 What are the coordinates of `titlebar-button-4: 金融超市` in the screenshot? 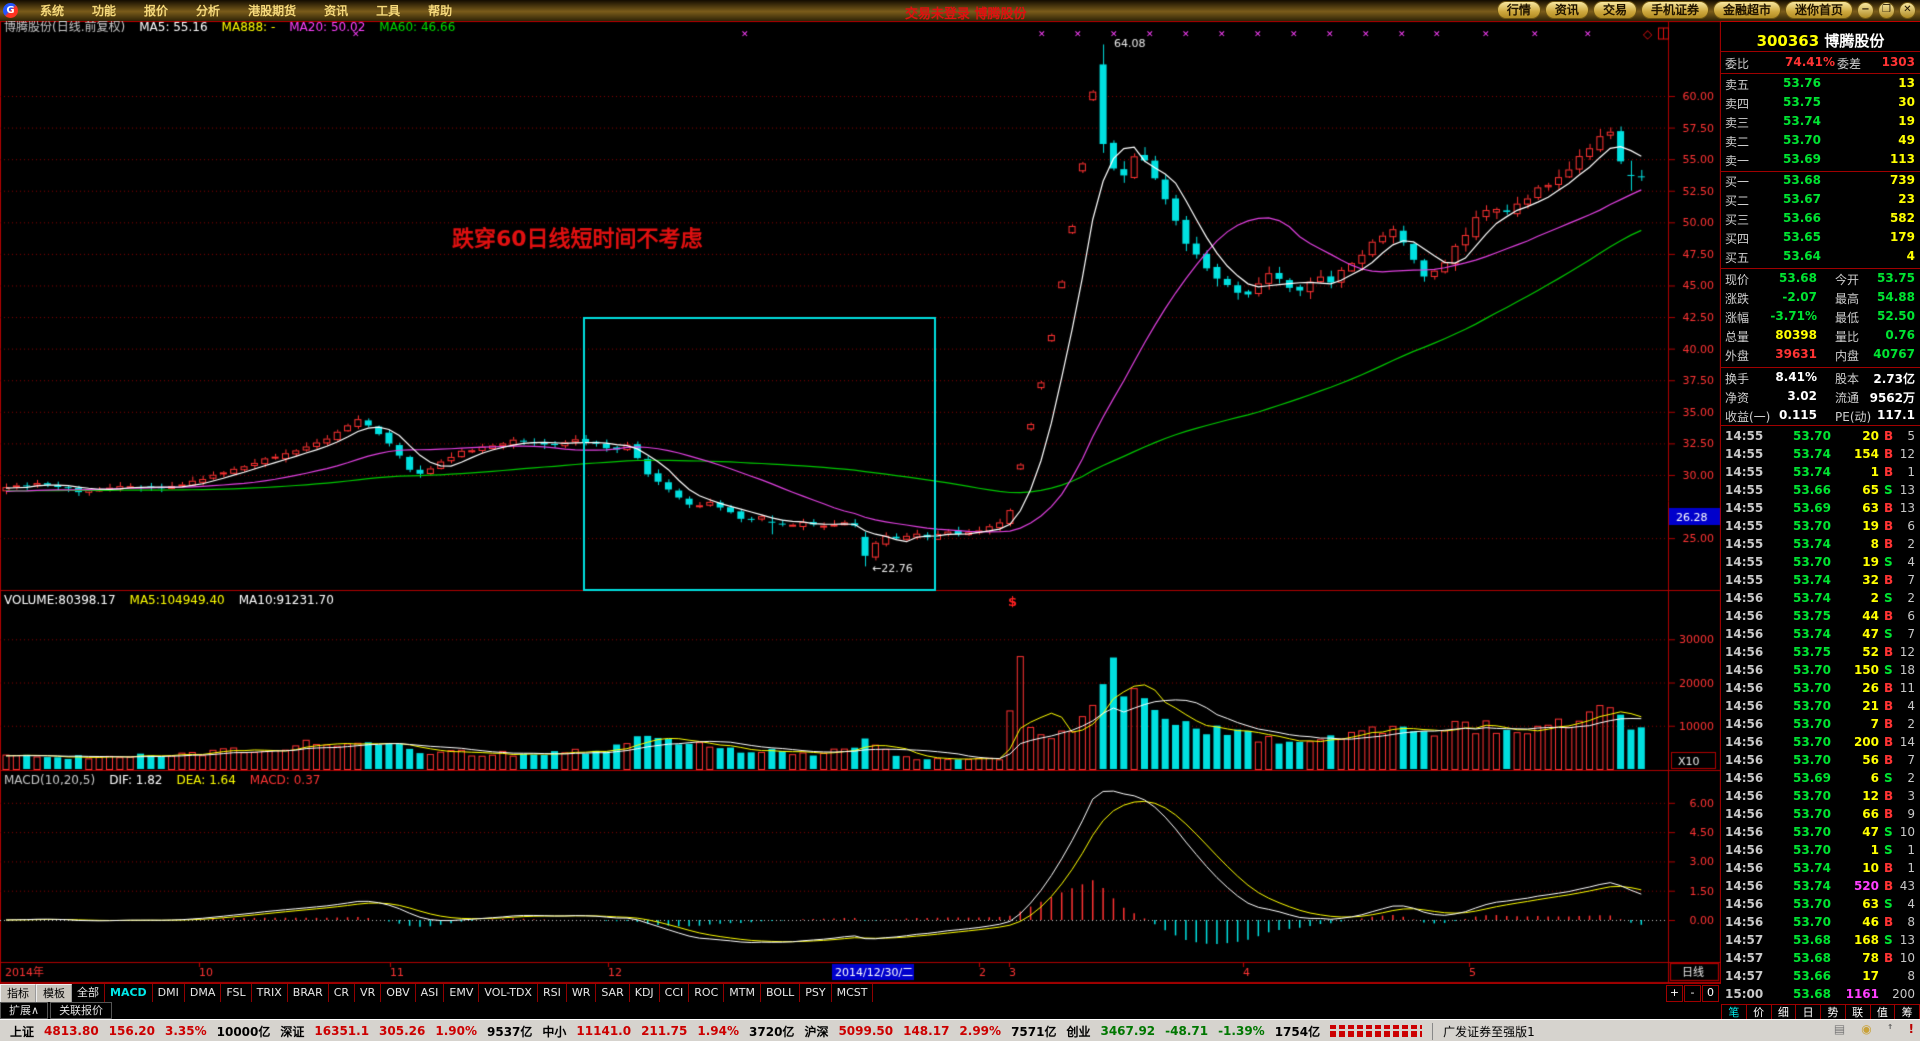 It's located at (1746, 10).